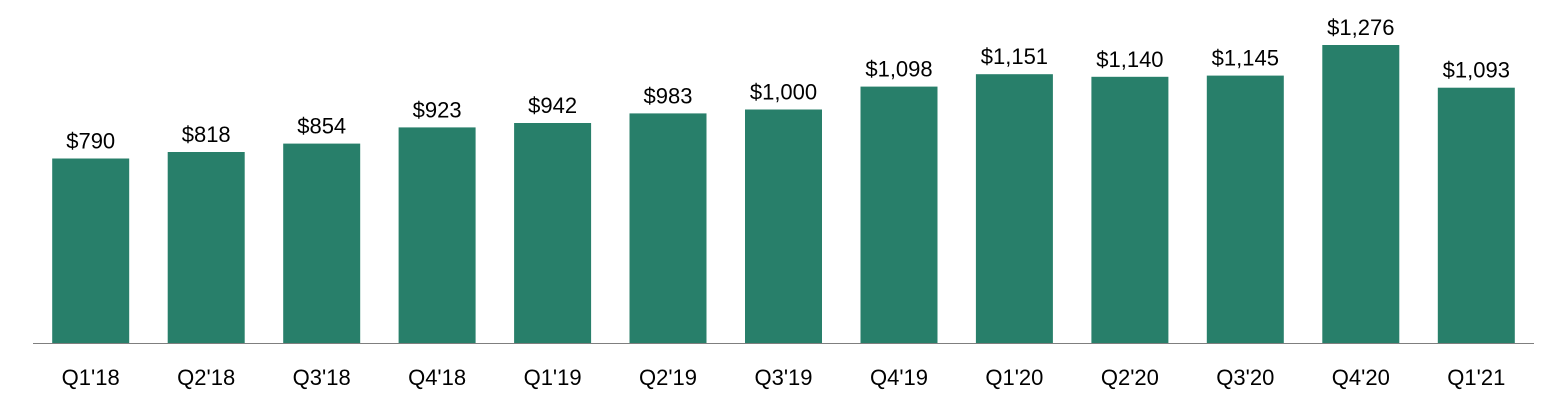 The width and height of the screenshot is (1567, 410). What do you see at coordinates (1476, 377) in the screenshot?
I see `x-tick-label-12: Q1'21` at bounding box center [1476, 377].